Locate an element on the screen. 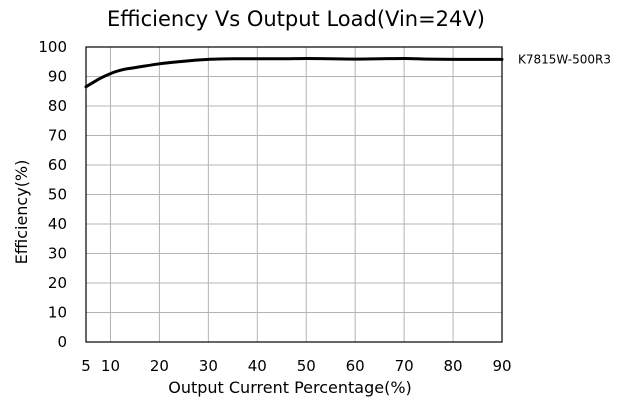  x-tick-label: 40 is located at coordinates (257, 366).